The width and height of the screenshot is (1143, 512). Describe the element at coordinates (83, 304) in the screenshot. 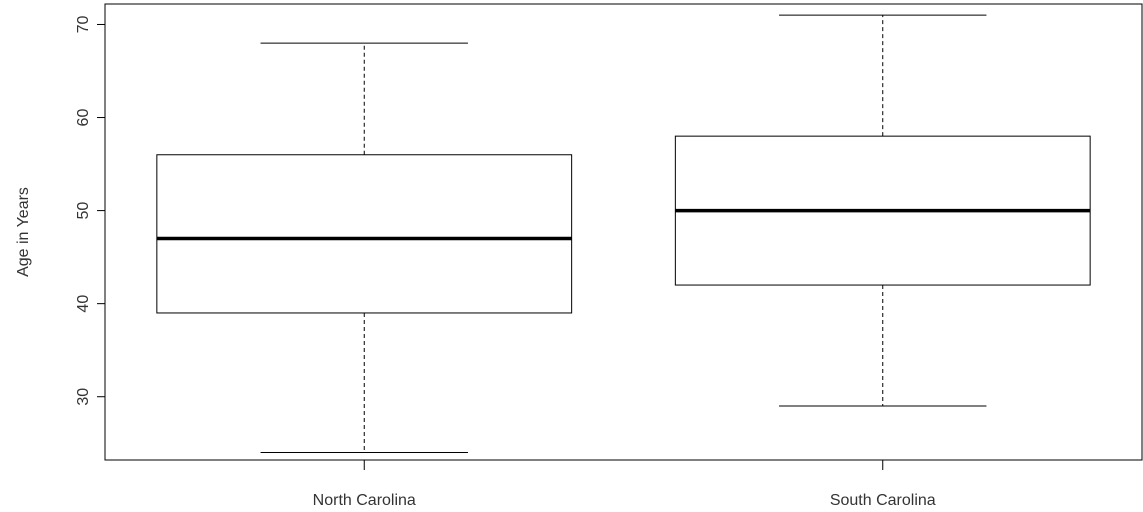

I see `y-tick-label: 40` at that location.